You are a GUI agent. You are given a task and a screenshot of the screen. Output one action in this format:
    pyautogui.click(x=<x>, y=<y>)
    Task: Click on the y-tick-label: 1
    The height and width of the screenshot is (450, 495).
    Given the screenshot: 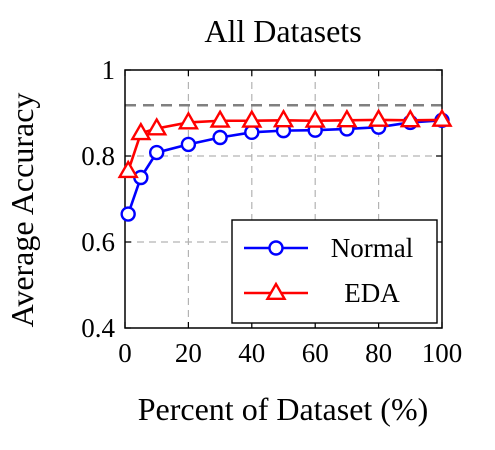 What is the action you would take?
    pyautogui.click(x=109, y=70)
    